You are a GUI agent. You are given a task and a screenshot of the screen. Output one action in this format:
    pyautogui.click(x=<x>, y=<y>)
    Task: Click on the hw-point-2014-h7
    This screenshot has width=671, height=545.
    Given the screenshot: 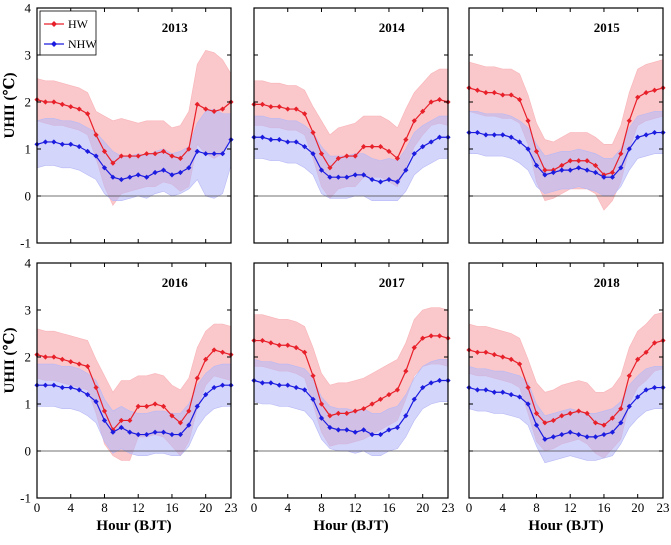 What is the action you would take?
    pyautogui.click(x=313, y=132)
    